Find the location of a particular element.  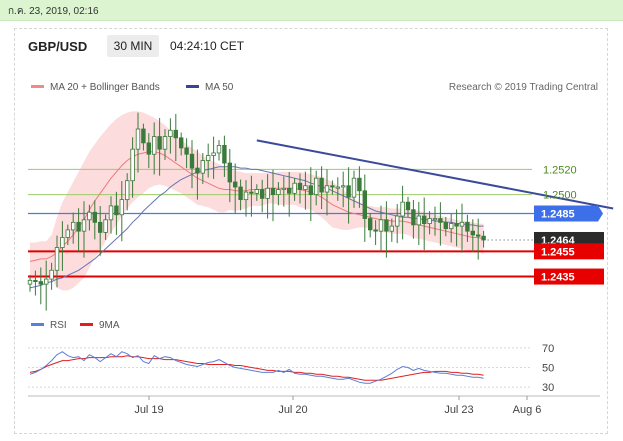

instrument-title: GBP/USD is located at coordinates (58, 46).